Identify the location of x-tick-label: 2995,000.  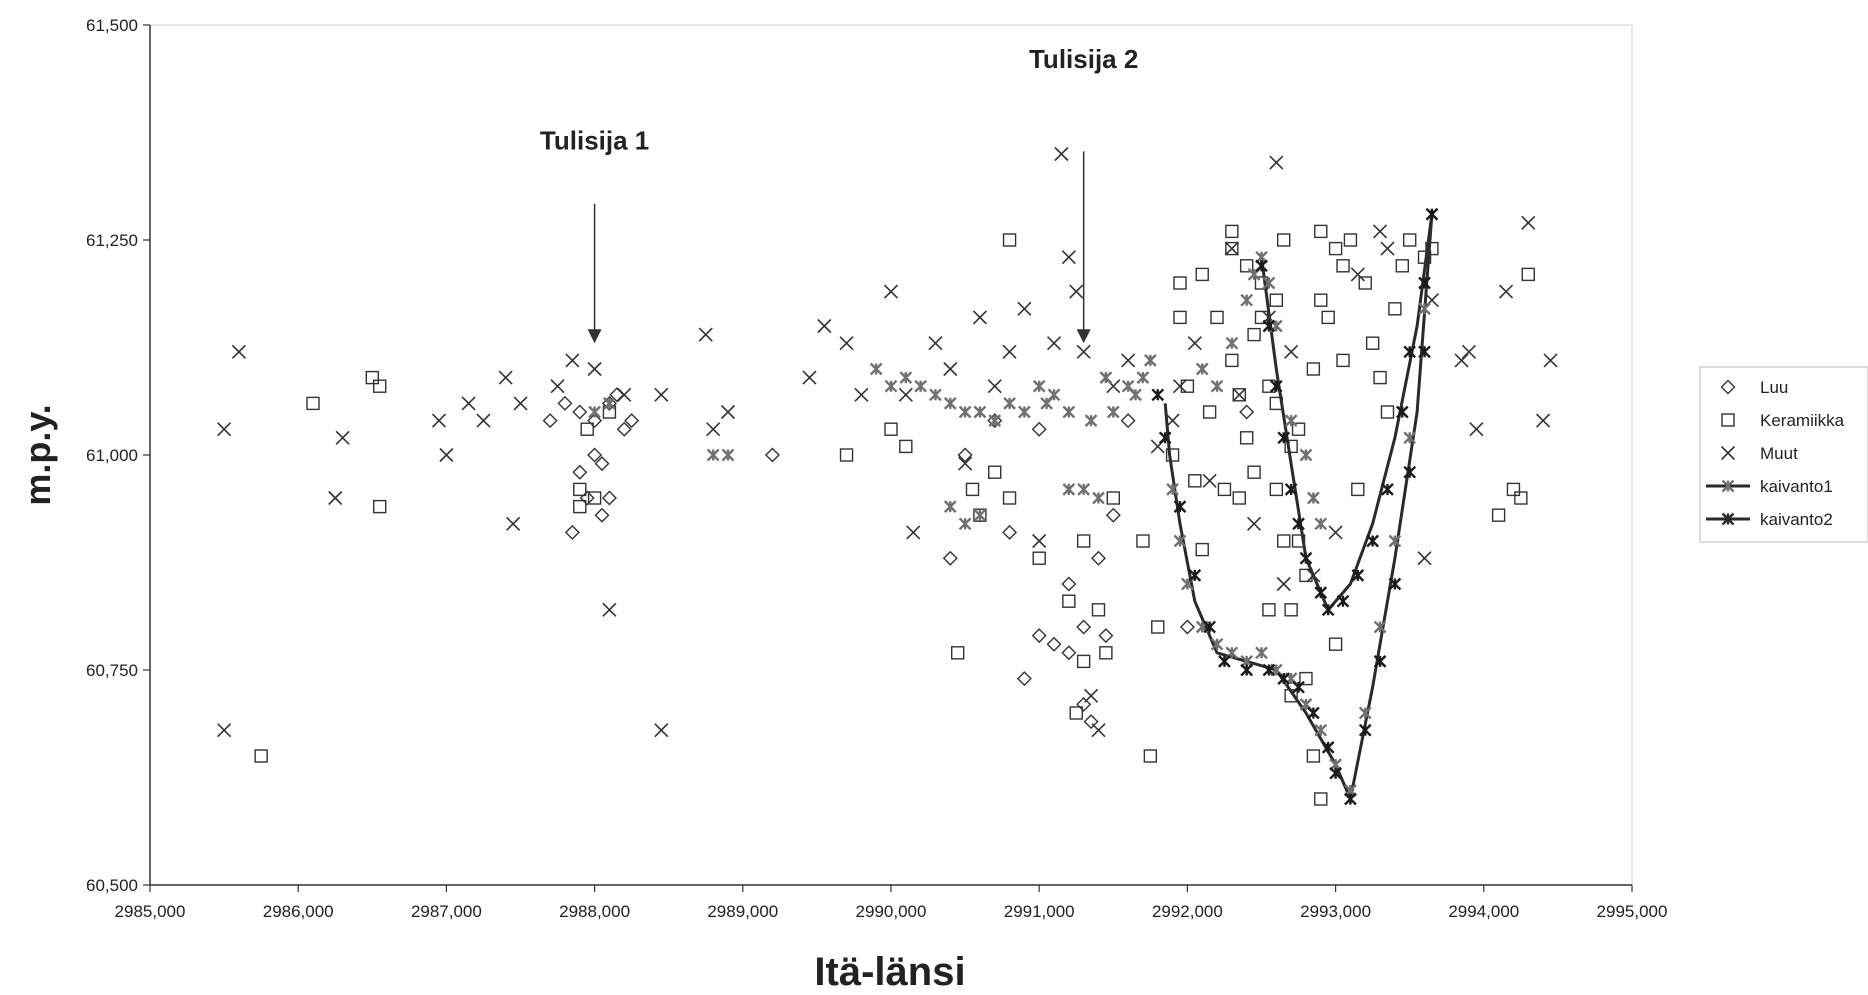
(1632, 911).